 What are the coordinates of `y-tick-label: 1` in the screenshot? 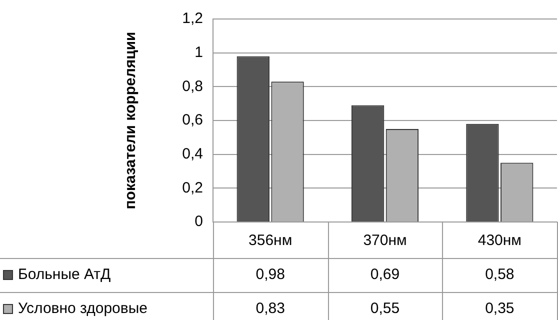 It's located at (198, 52).